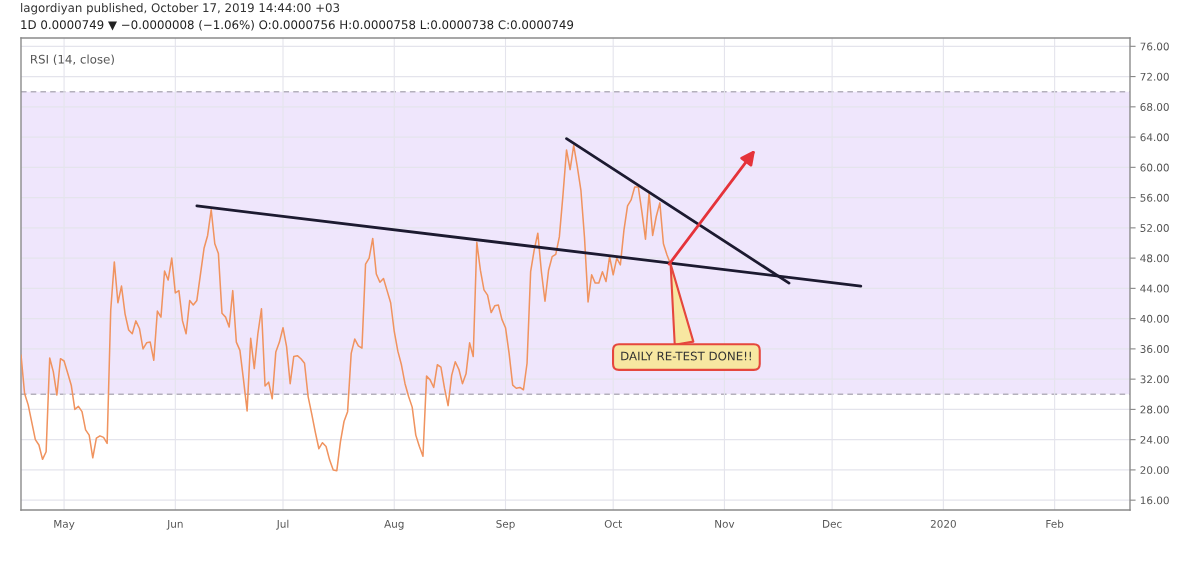  Describe the element at coordinates (613, 523) in the screenshot. I see `x-tick-label: Oct` at that location.